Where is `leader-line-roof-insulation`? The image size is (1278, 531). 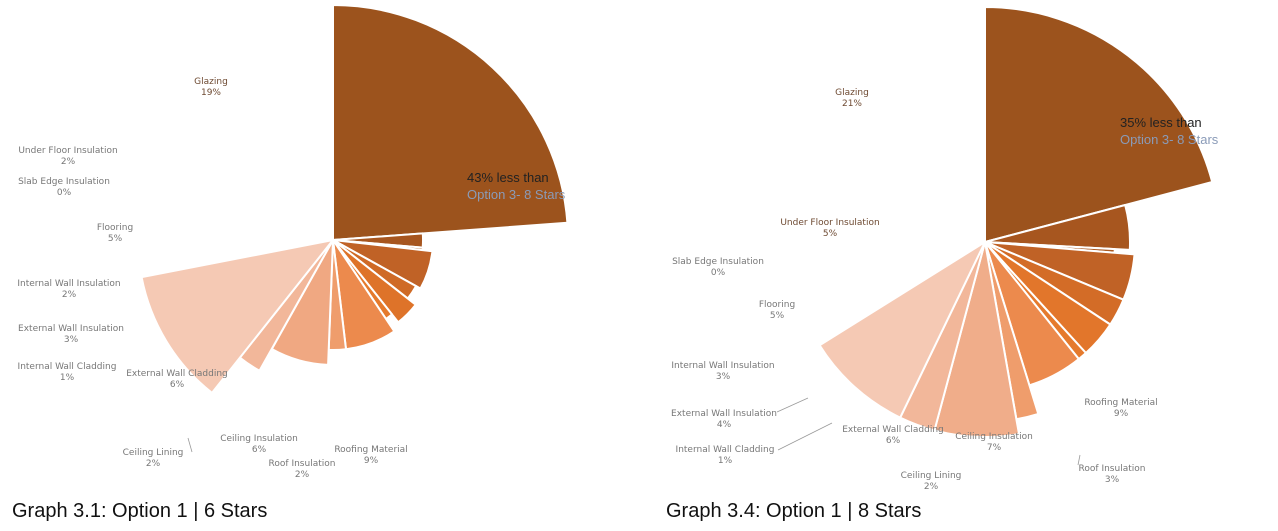 leader-line-roof-insulation is located at coordinates (1079, 460).